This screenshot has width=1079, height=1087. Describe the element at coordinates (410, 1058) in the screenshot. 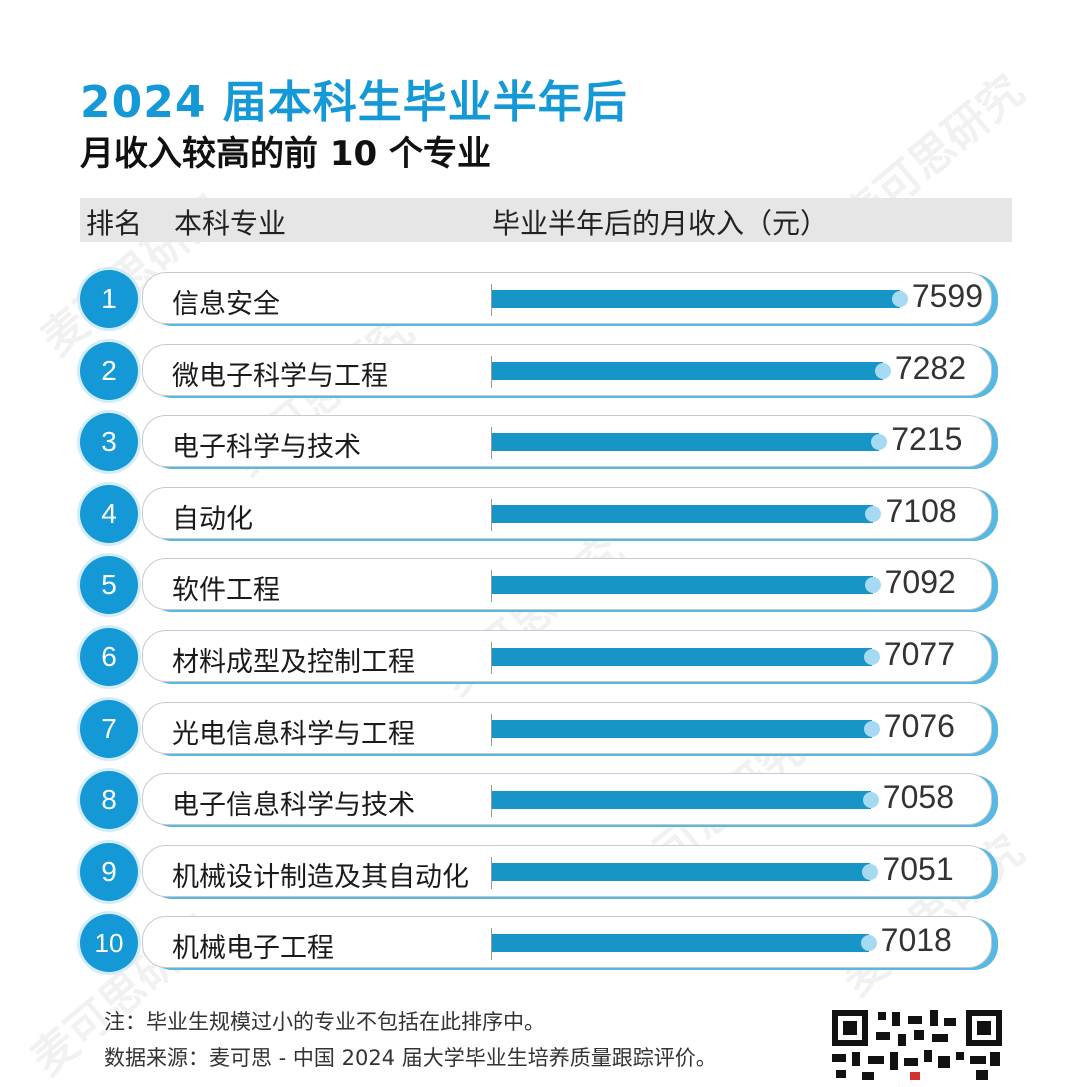

I see `data-source: 数据来源：麦可思 - 中国 2024 届大学毕业生培养质量跟踪评价。` at that location.